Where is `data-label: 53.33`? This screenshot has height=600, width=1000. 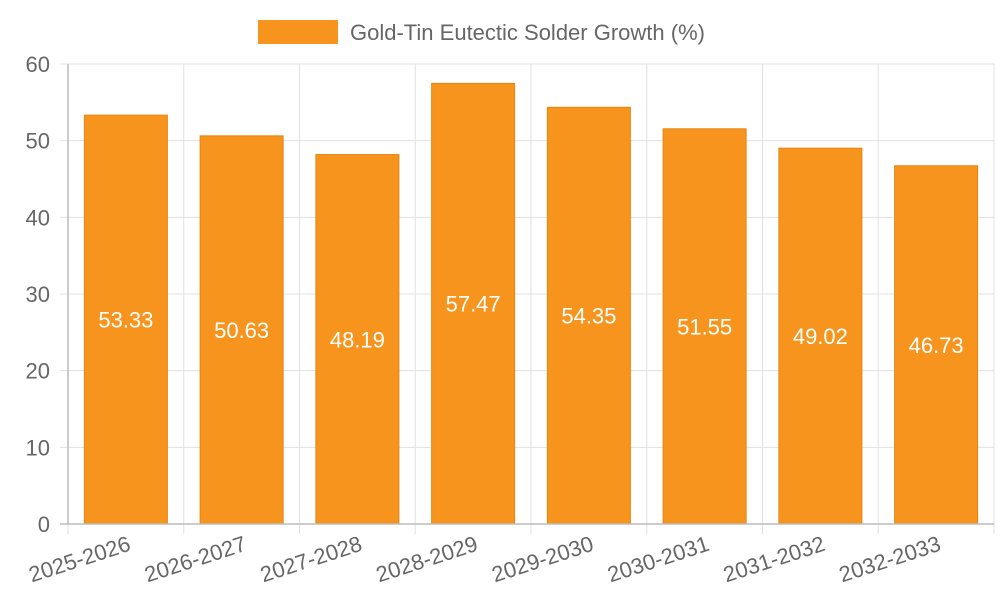
data-label: 53.33 is located at coordinates (125, 320).